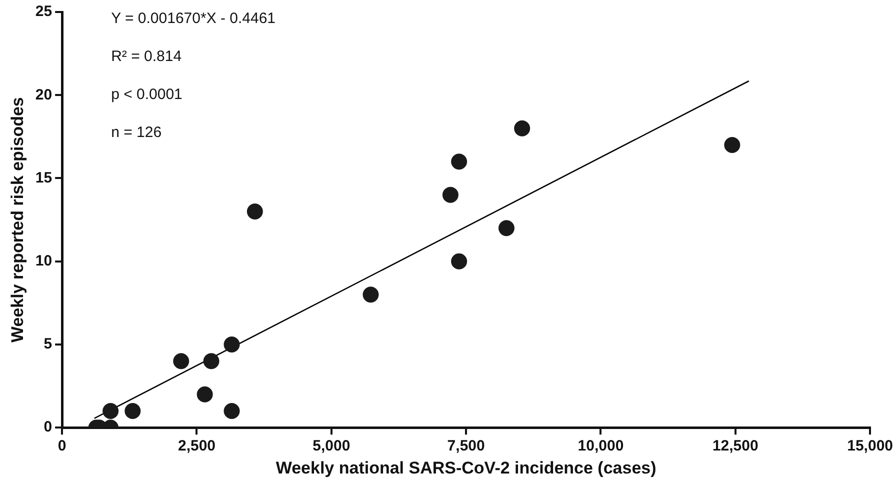  I want to click on y-tick-label: 20, so click(43, 95).